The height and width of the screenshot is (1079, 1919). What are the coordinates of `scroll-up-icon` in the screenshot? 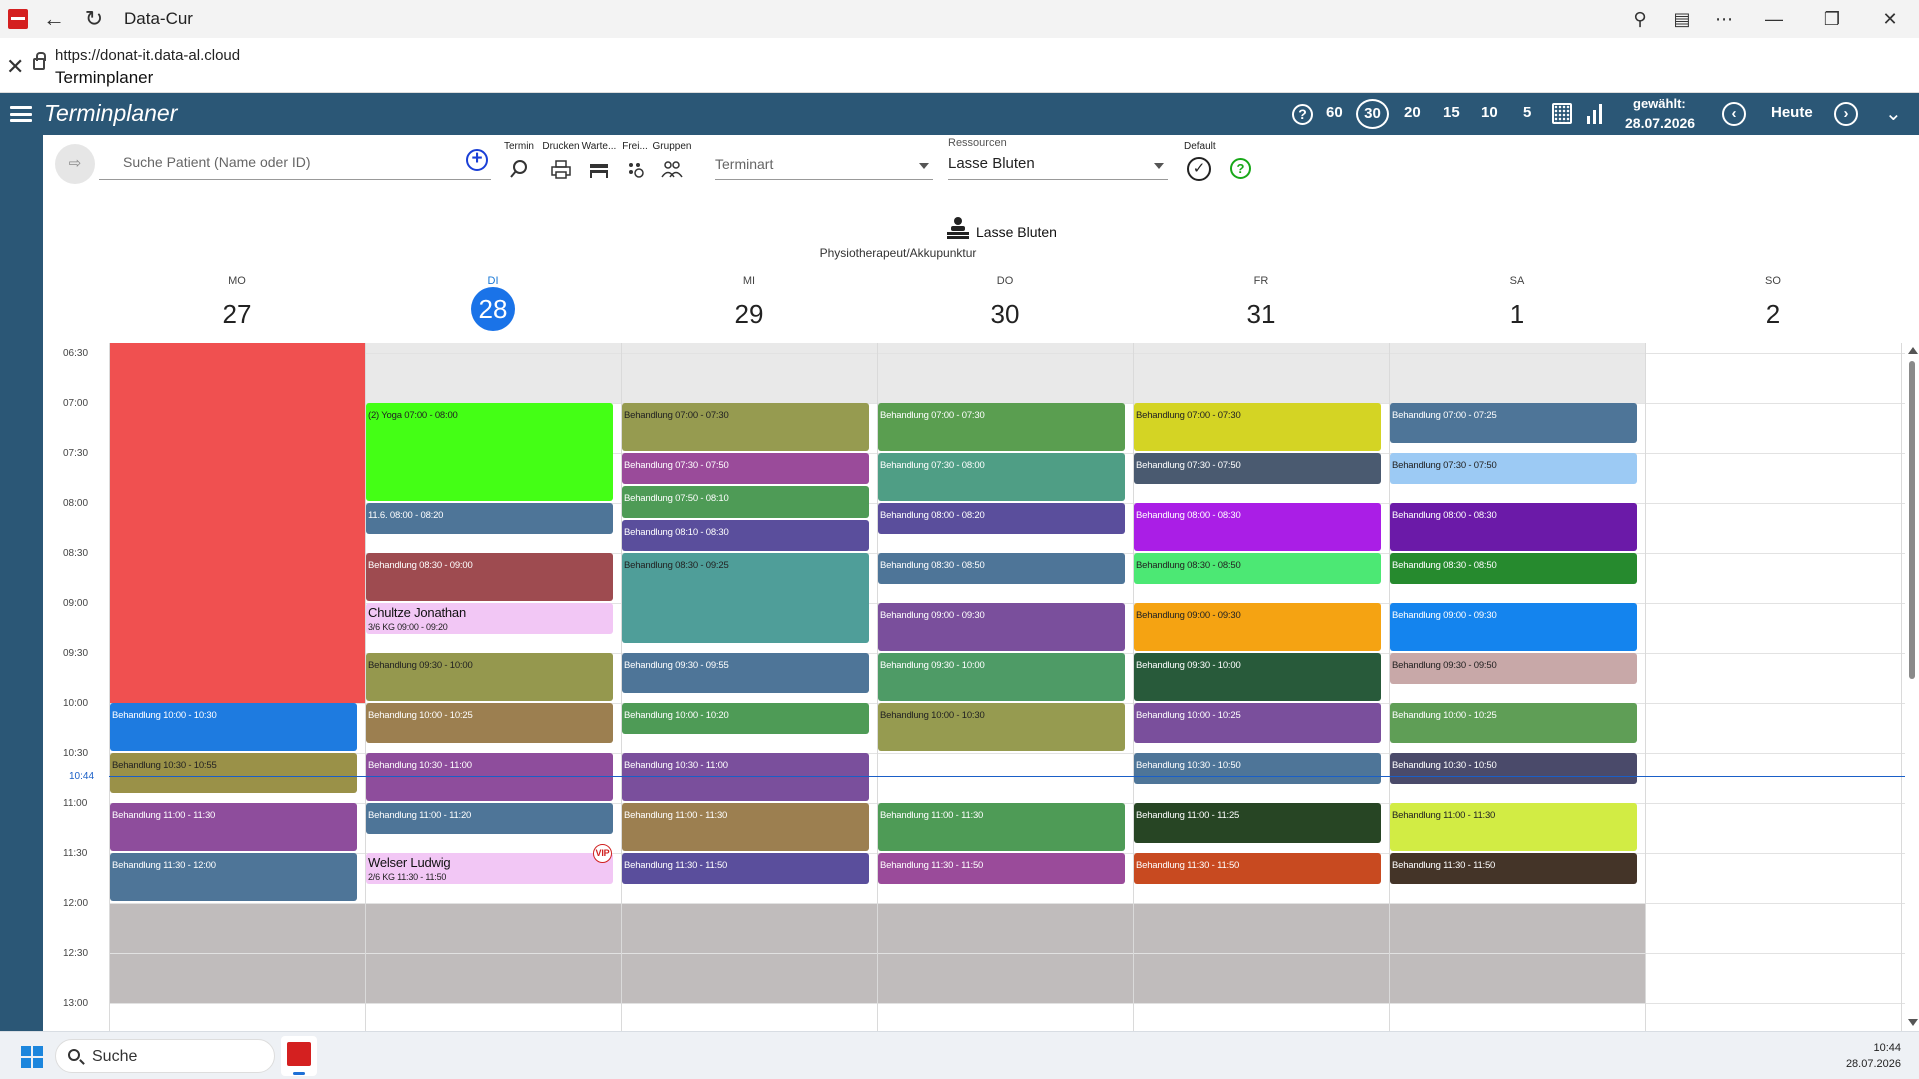 It's located at (1913, 350).